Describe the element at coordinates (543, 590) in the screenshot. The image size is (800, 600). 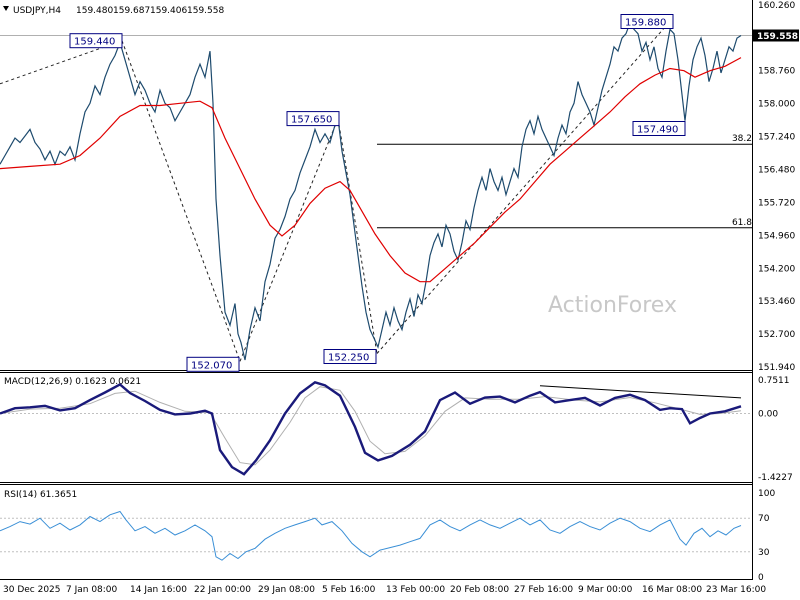
I see `time-tick-label: 27 Feb 16:00` at that location.